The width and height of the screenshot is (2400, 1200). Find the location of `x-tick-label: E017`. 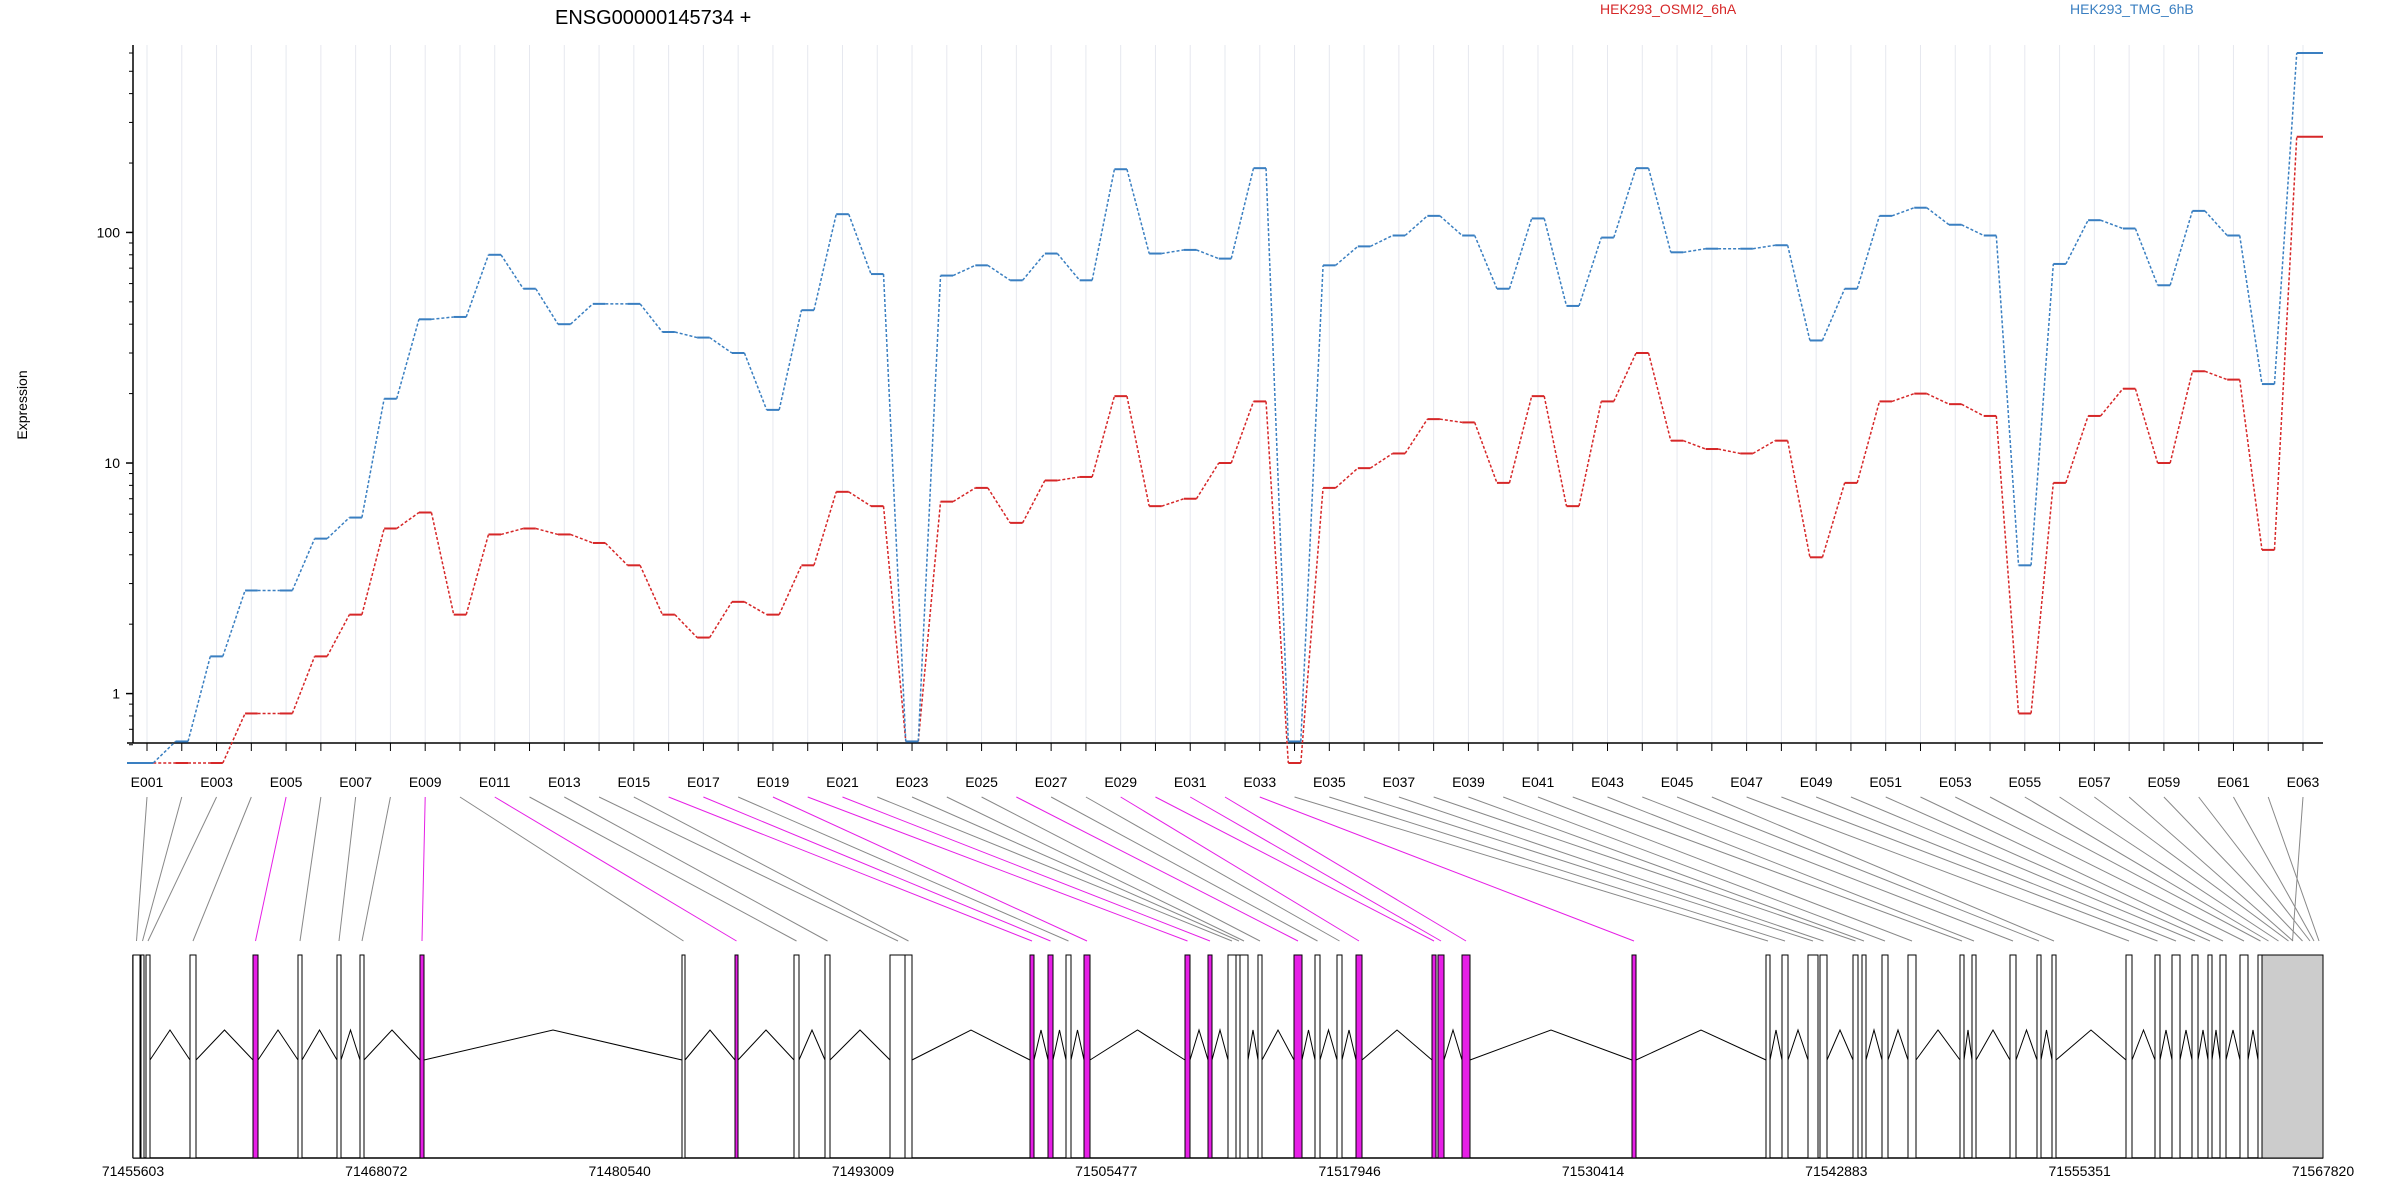

x-tick-label: E017 is located at coordinates (703, 782).